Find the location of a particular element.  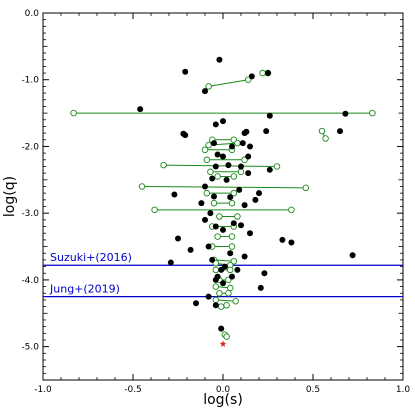

x-tick-label: 0.0 is located at coordinates (223, 390).